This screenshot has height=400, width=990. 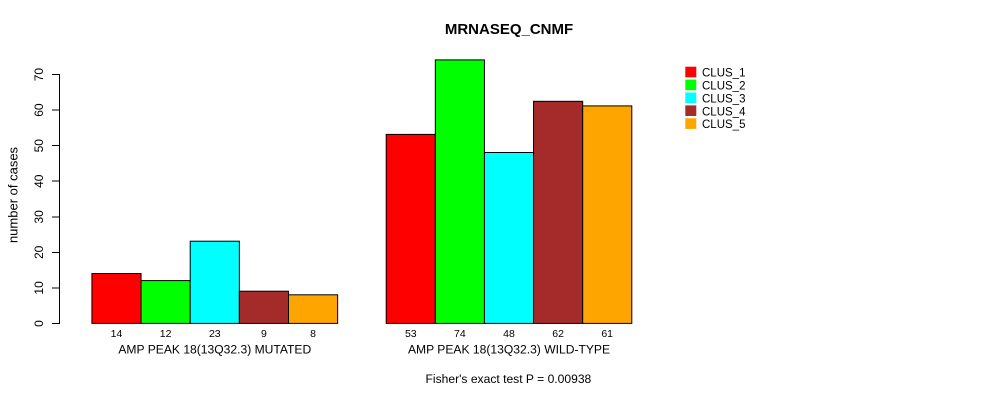 What do you see at coordinates (39, 217) in the screenshot?
I see `svg-text: 30` at bounding box center [39, 217].